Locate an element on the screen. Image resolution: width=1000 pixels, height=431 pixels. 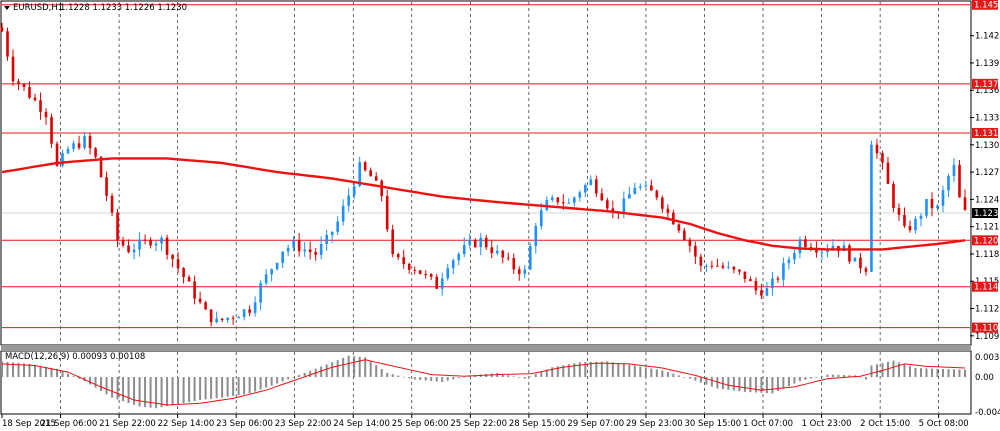
level-label: 1.1318 is located at coordinates (987, 134).